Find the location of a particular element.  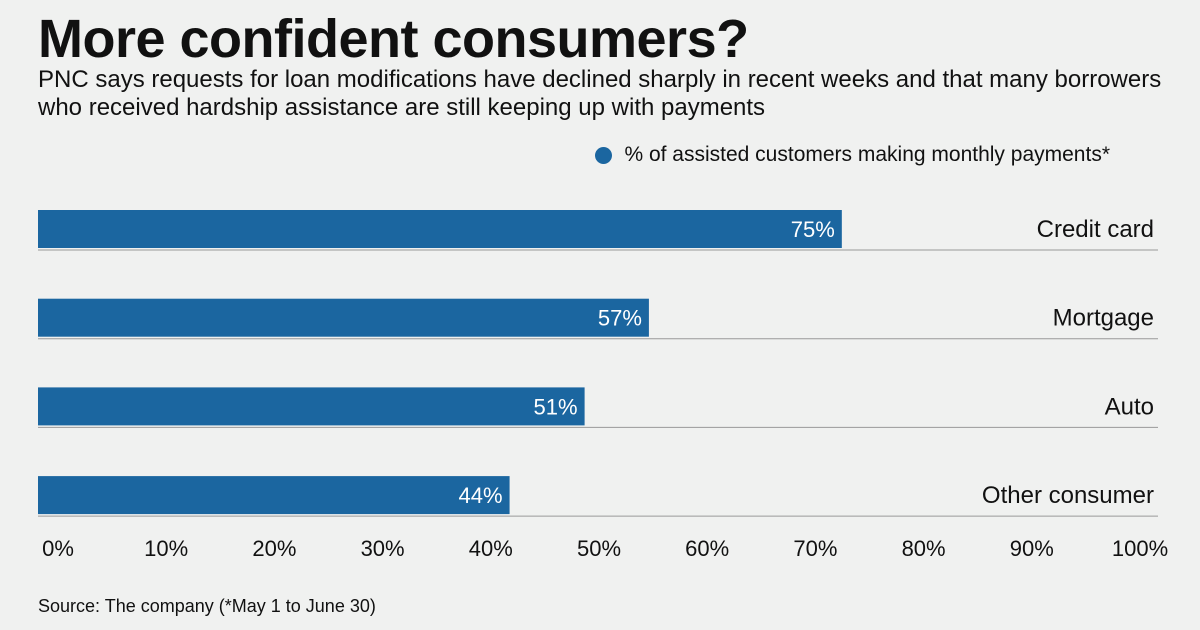

category-label: Credit card is located at coordinates (1095, 229).